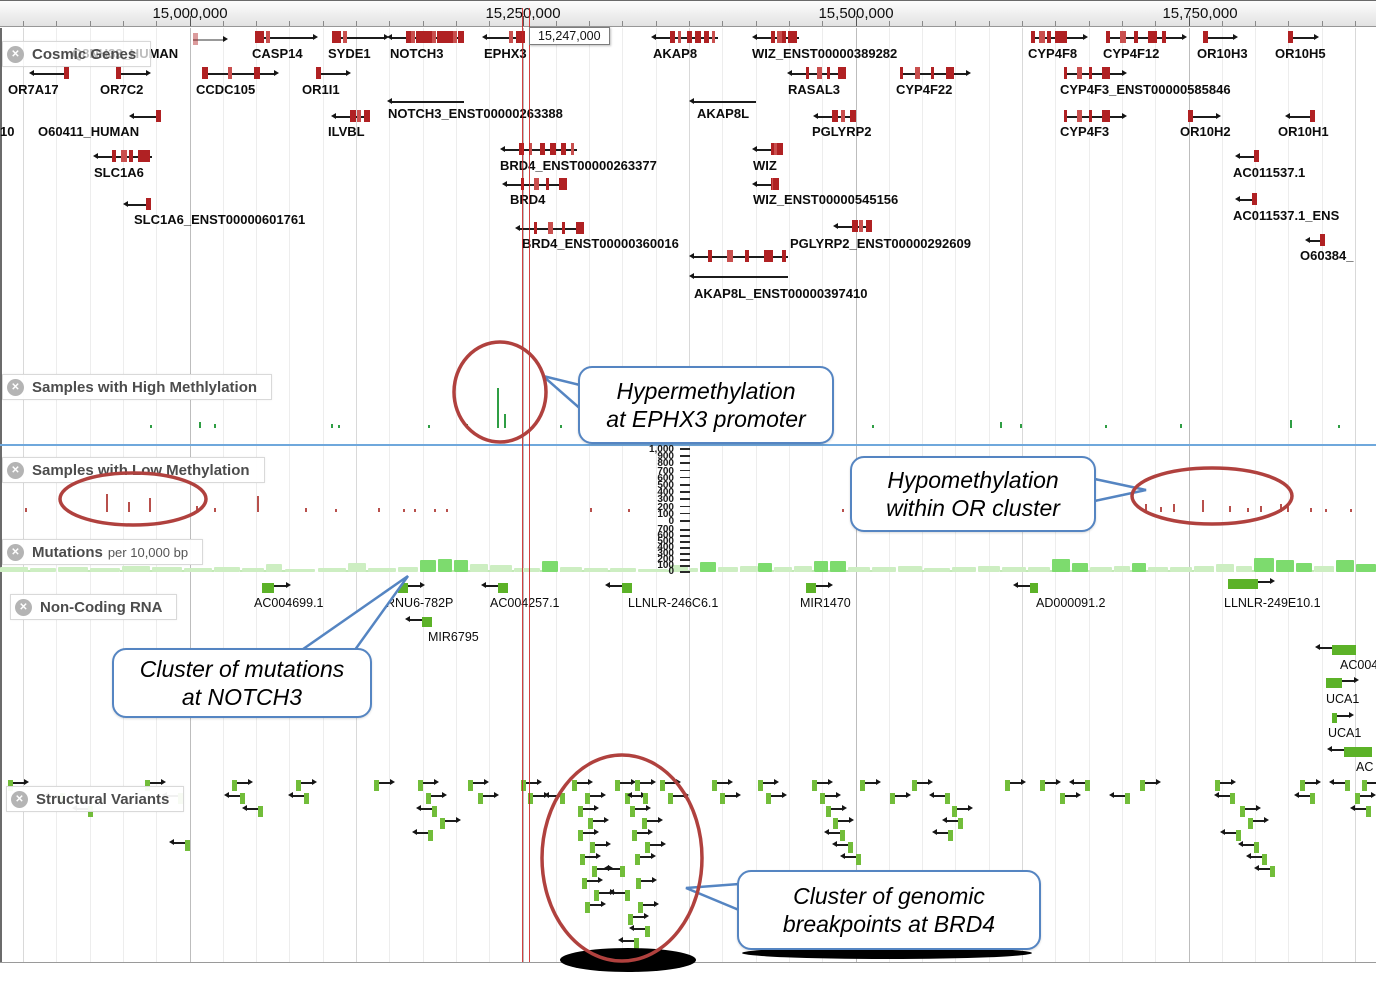 Image resolution: width=1376 pixels, height=981 pixels. What do you see at coordinates (103, 552) in the screenshot?
I see `track-label-mutations: ✕ Mutations per 10,000 bp` at bounding box center [103, 552].